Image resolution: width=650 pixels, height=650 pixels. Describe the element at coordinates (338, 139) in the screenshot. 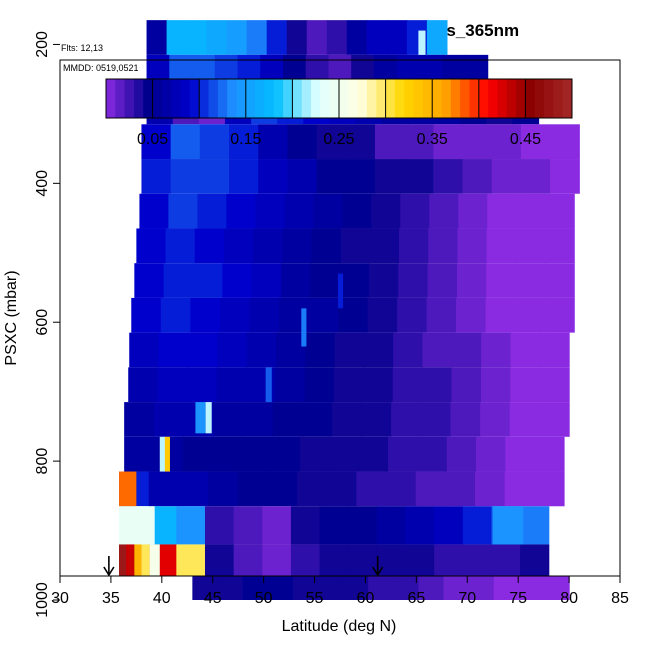

I see `colorbar-tick-label: 0.25` at that location.